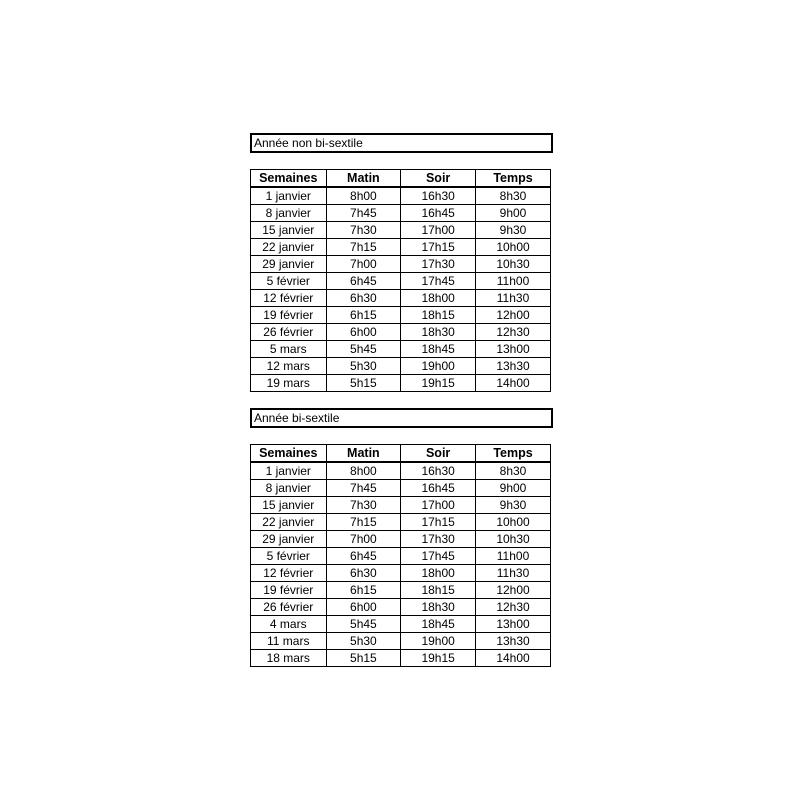 This screenshot has height=800, width=800. I want to click on section-title-leap: Année bi-sextile, so click(401, 418).